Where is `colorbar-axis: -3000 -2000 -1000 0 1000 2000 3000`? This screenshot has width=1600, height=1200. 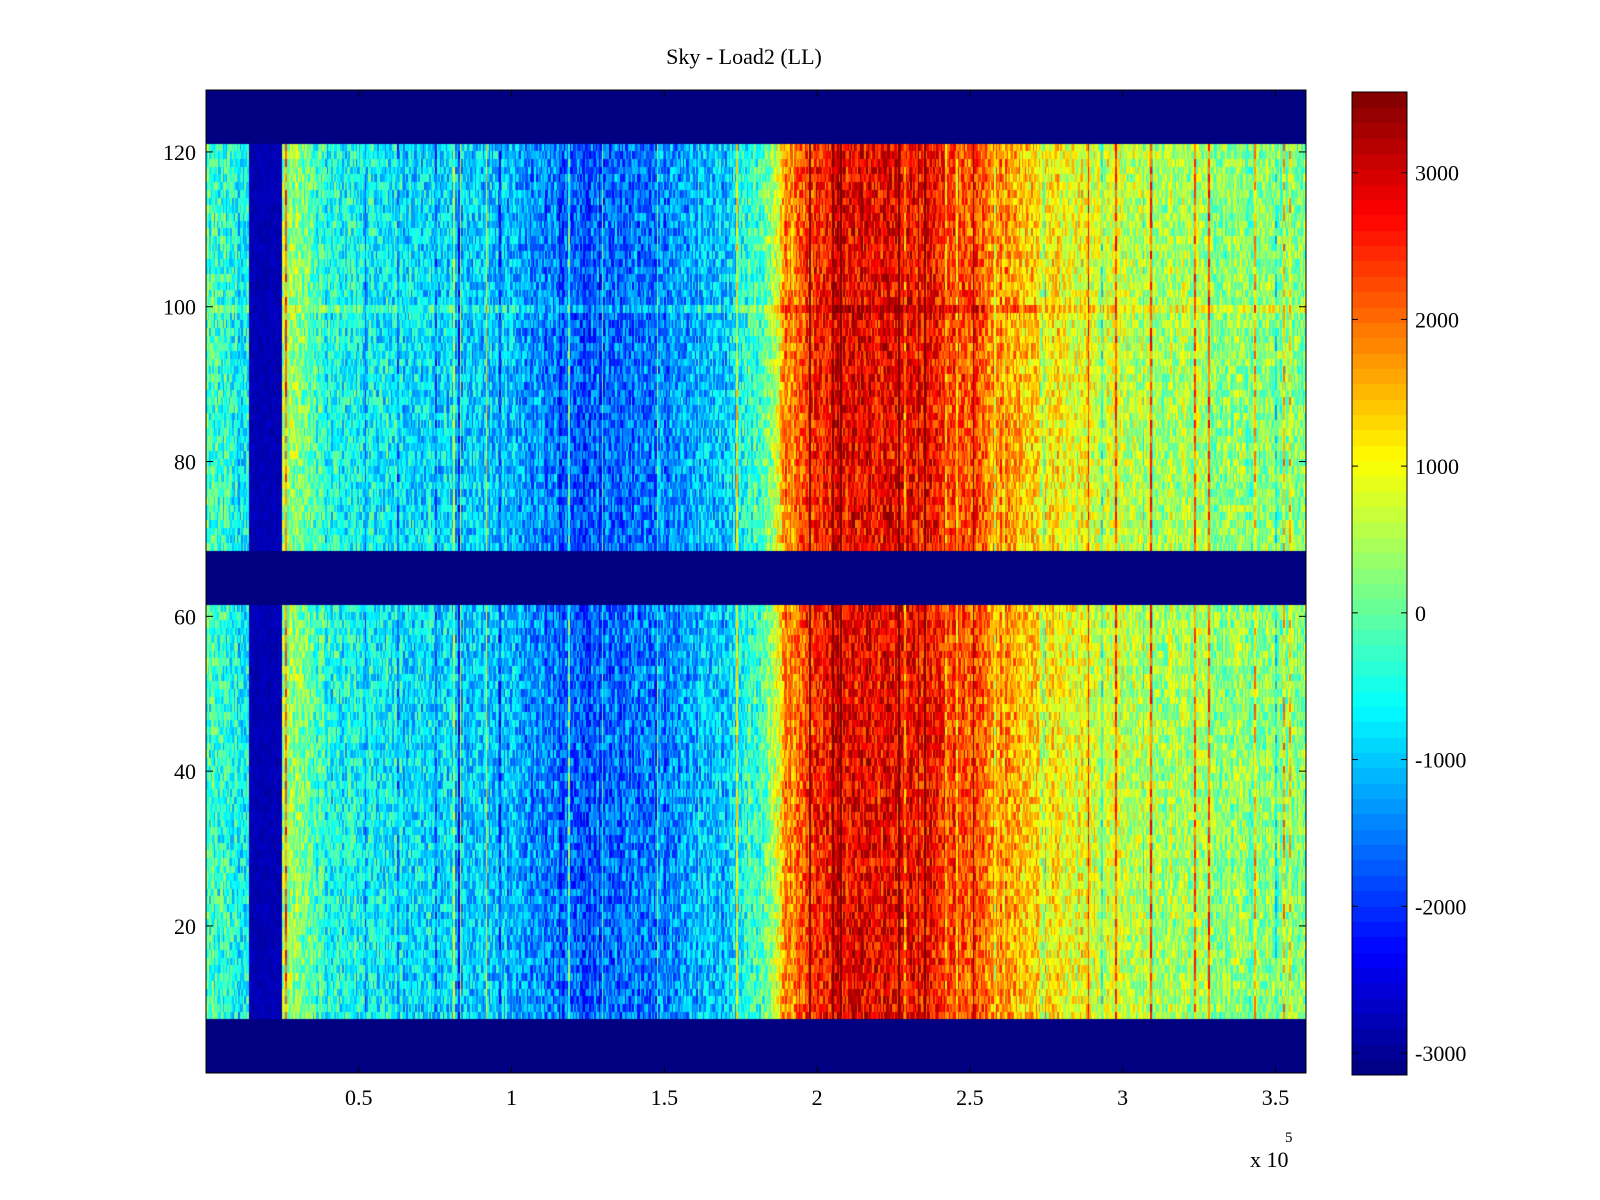 colorbar-axis: -3000 -2000 -1000 0 1000 2000 3000 is located at coordinates (1409, 613).